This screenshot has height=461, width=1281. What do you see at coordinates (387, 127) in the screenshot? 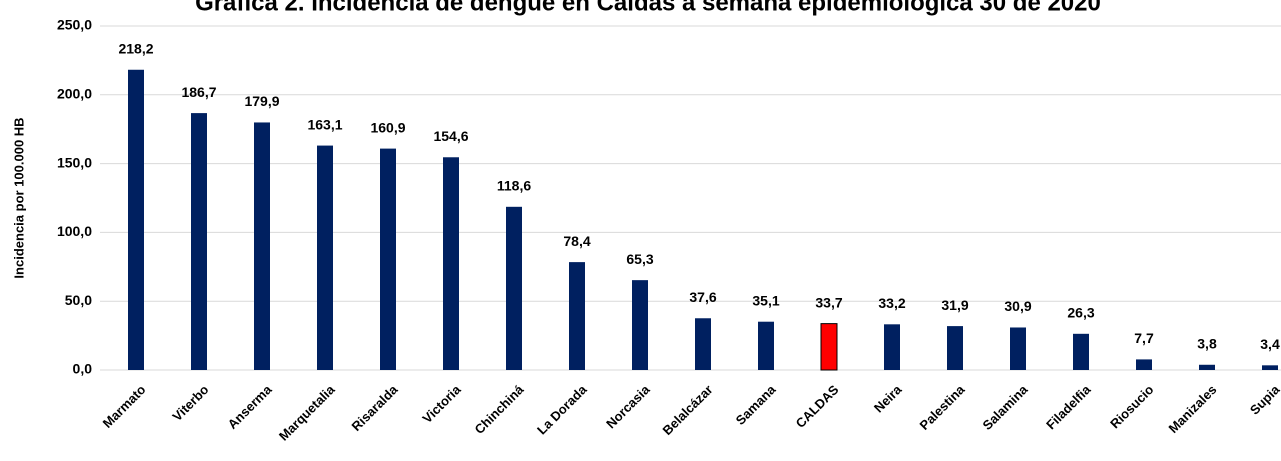
I see `data-label: 160,9` at bounding box center [387, 127].